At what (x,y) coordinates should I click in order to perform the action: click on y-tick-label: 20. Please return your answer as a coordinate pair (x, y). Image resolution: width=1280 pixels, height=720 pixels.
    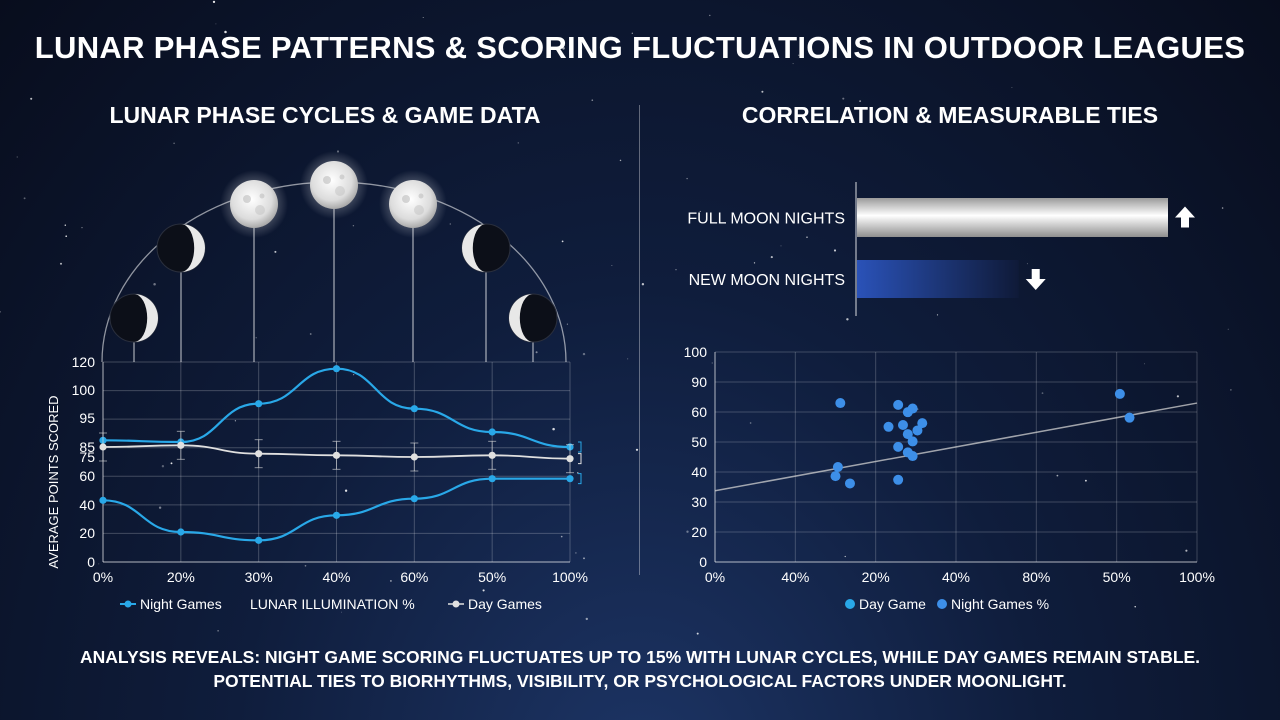
    Looking at the image, I should click on (699, 532).